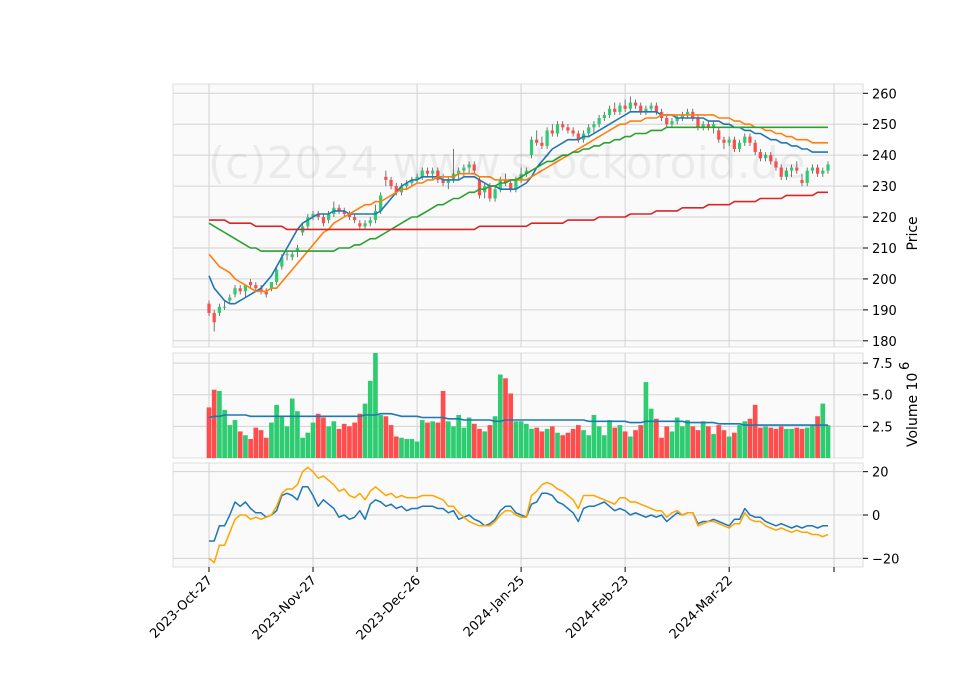 The height and width of the screenshot is (690, 960). What do you see at coordinates (905, 366) in the screenshot?
I see `volume-axis-exponent: 6` at bounding box center [905, 366].